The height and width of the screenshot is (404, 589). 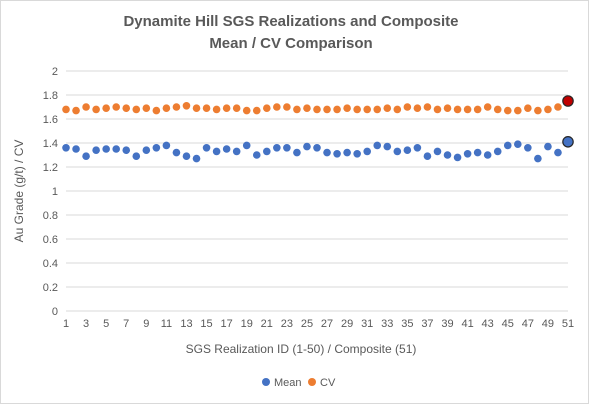 What do you see at coordinates (307, 324) in the screenshot?
I see `x-tick-label: 25` at bounding box center [307, 324].